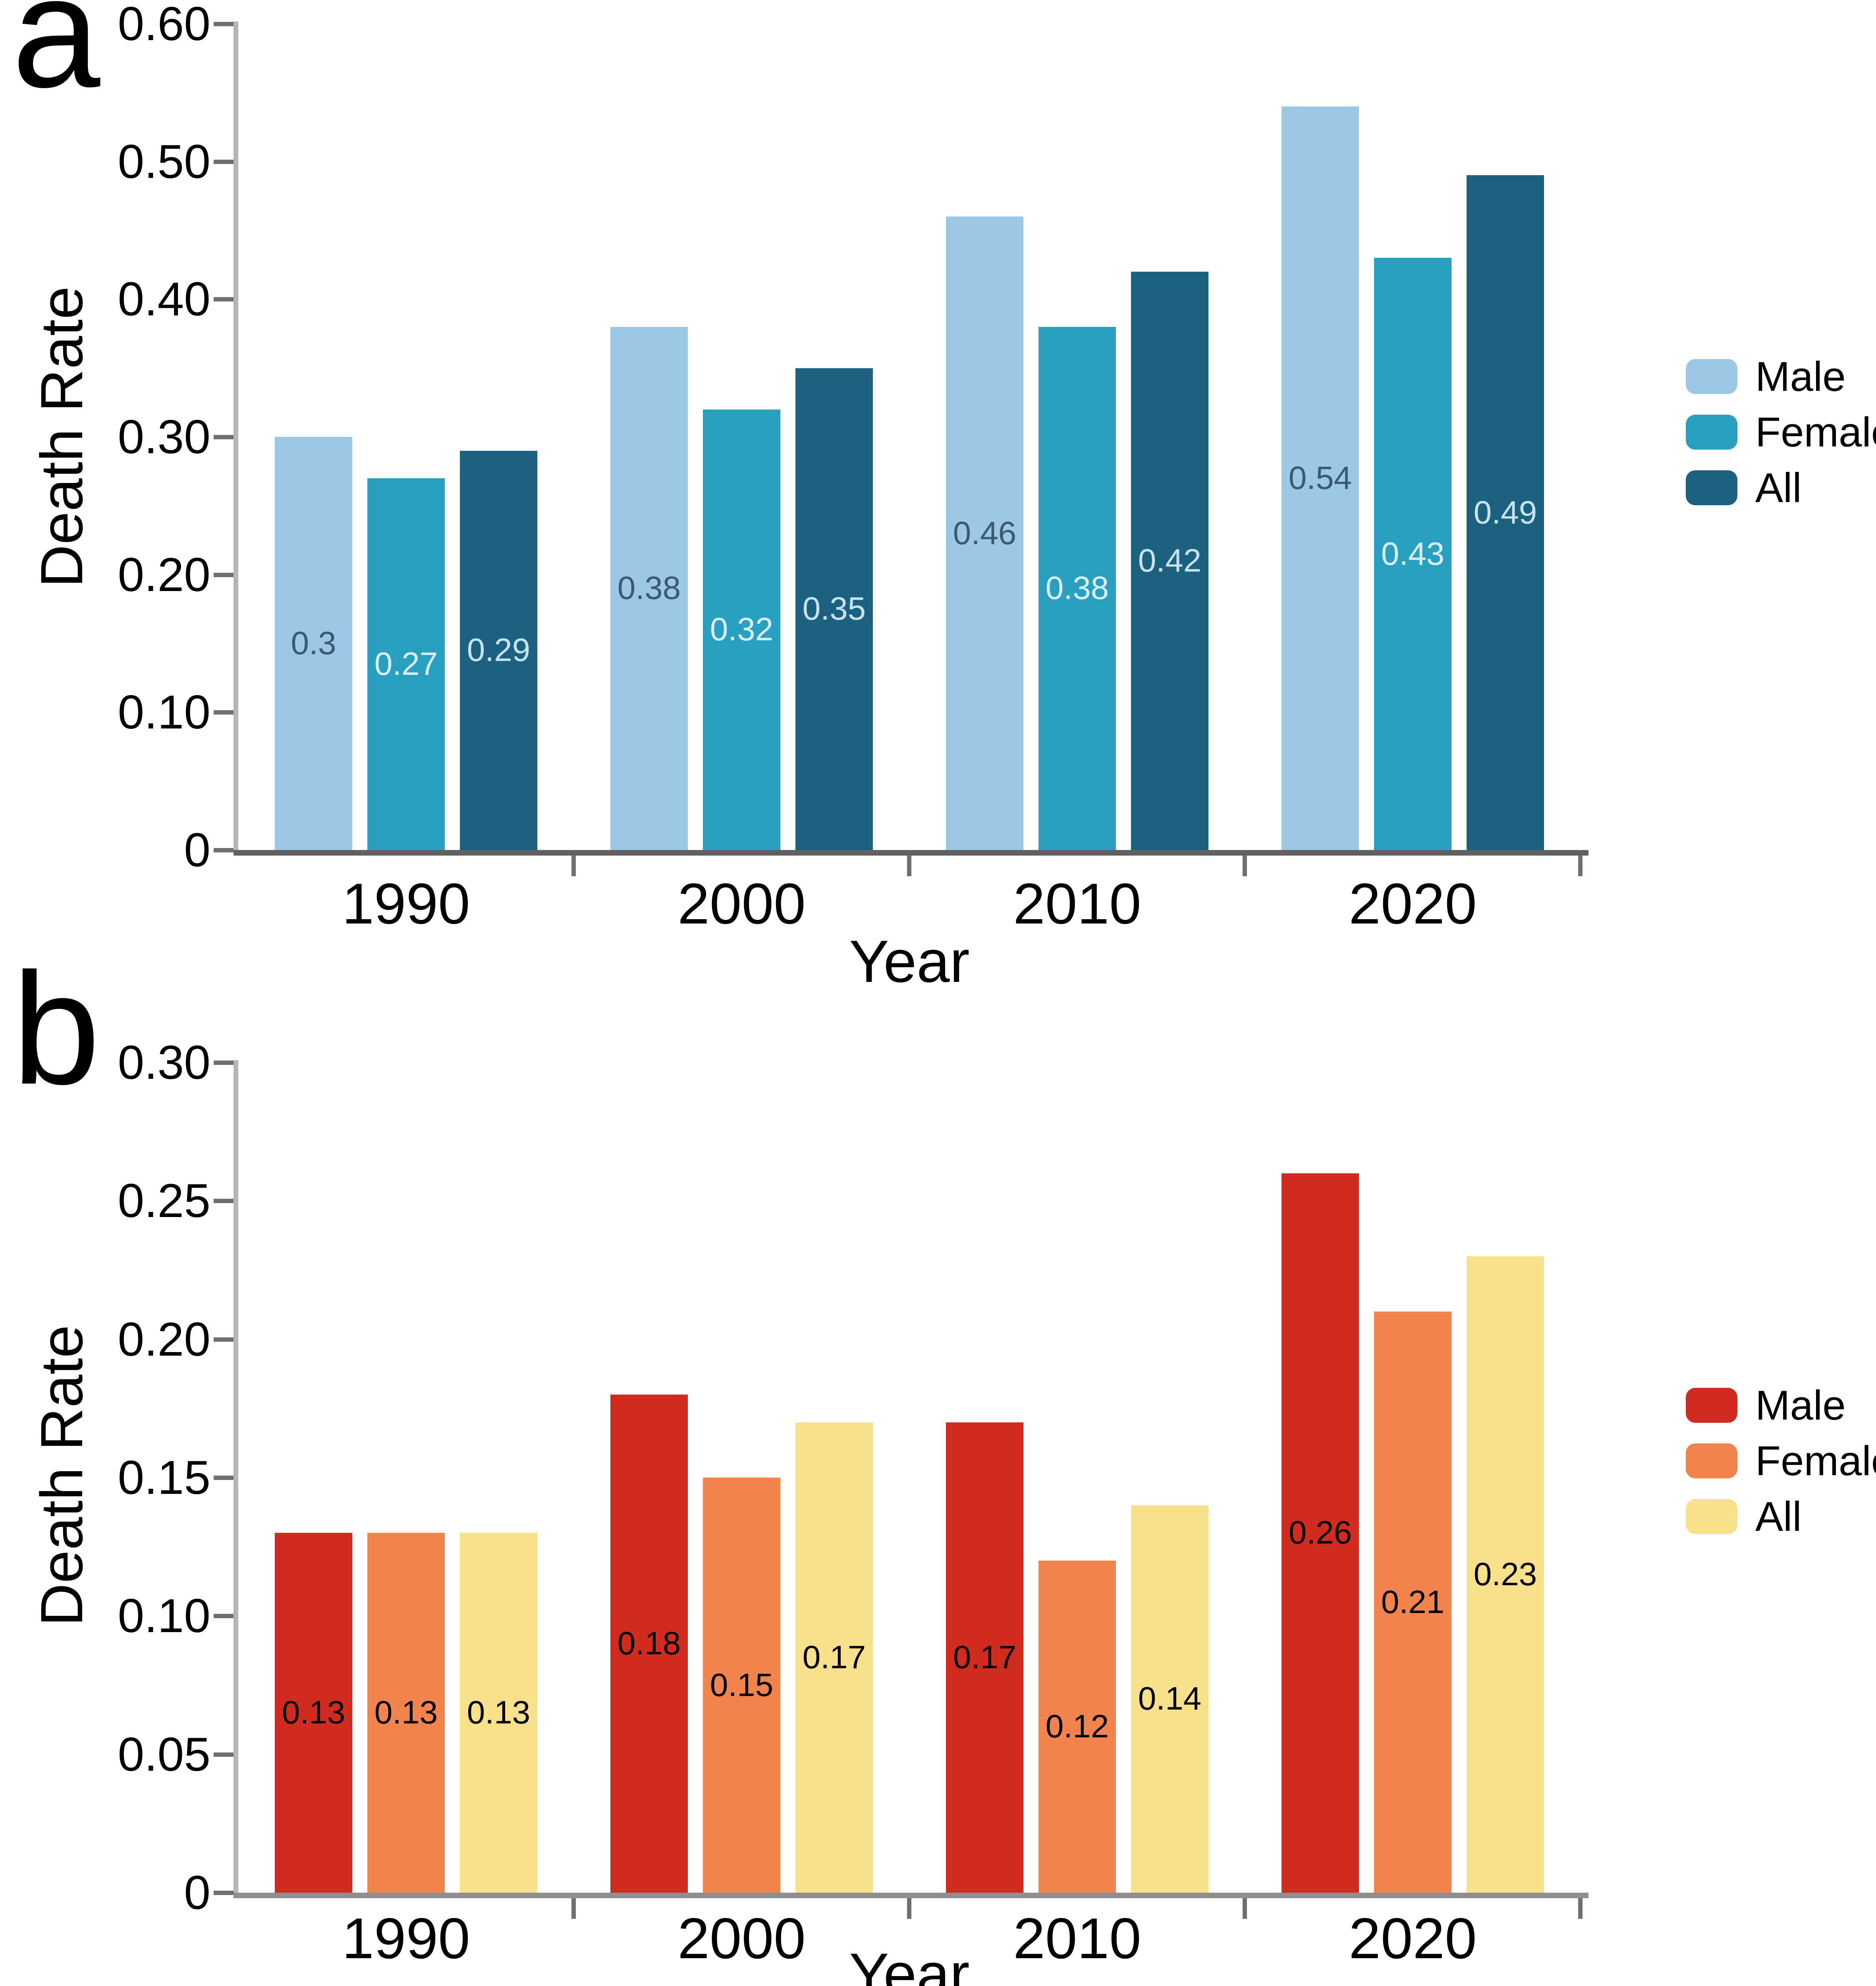 This screenshot has width=1876, height=1986. What do you see at coordinates (499, 650) in the screenshot?
I see `bar-all-1990: 0.29` at bounding box center [499, 650].